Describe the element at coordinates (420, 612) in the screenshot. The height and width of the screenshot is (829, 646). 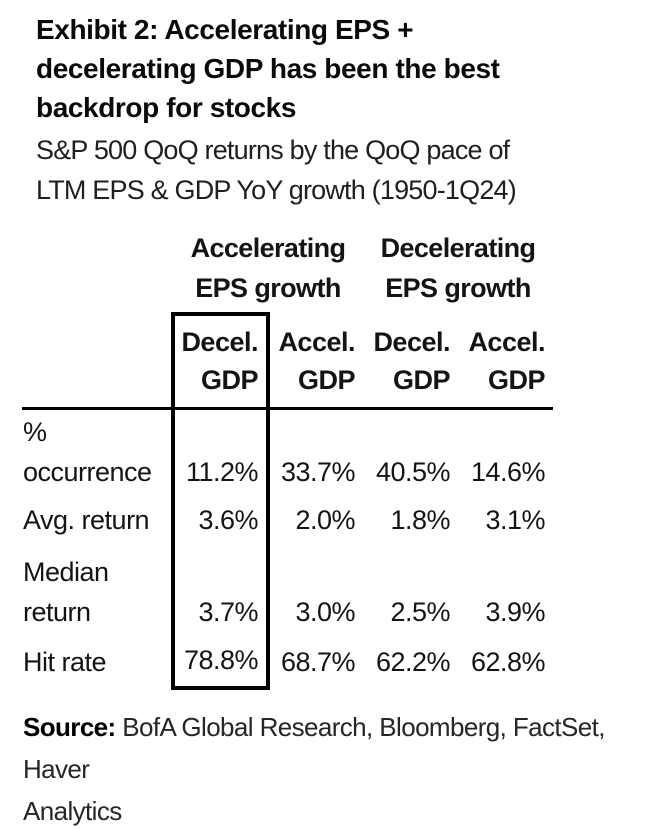
I see `cell-median-return-decel-eps-decel-gdp: 2.5%` at that location.